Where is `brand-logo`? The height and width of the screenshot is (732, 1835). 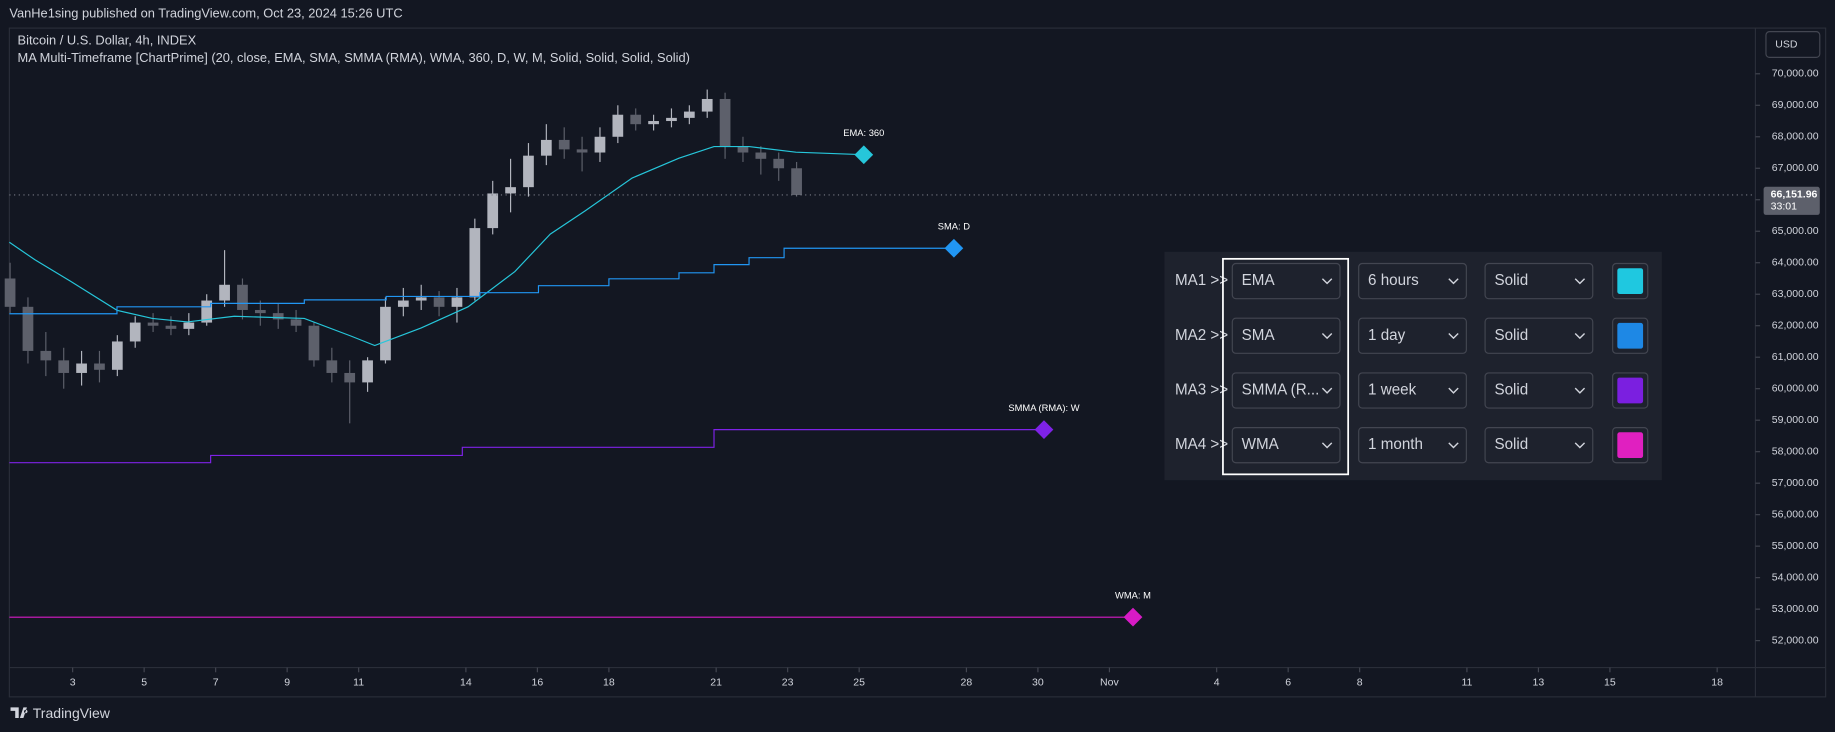 brand-logo is located at coordinates (19, 712).